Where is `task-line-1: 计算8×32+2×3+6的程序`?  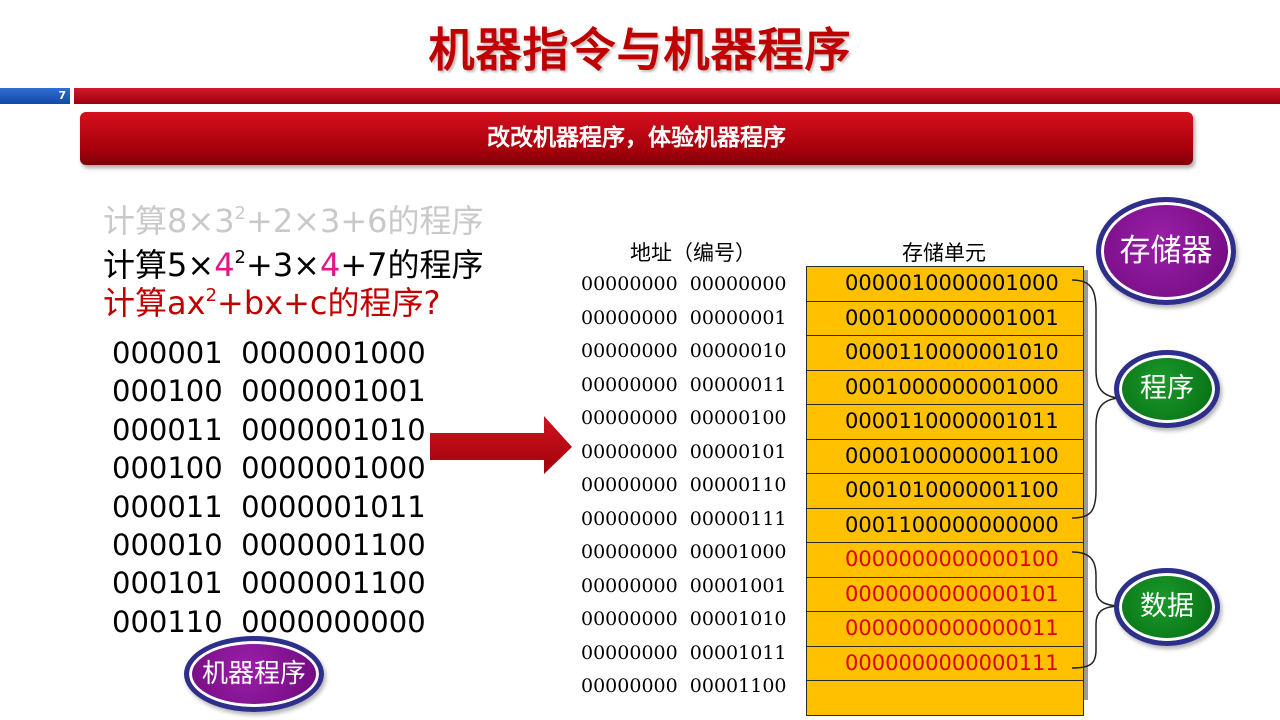
task-line-1: 计算8×32+2×3+6的程序 is located at coordinates (293, 221).